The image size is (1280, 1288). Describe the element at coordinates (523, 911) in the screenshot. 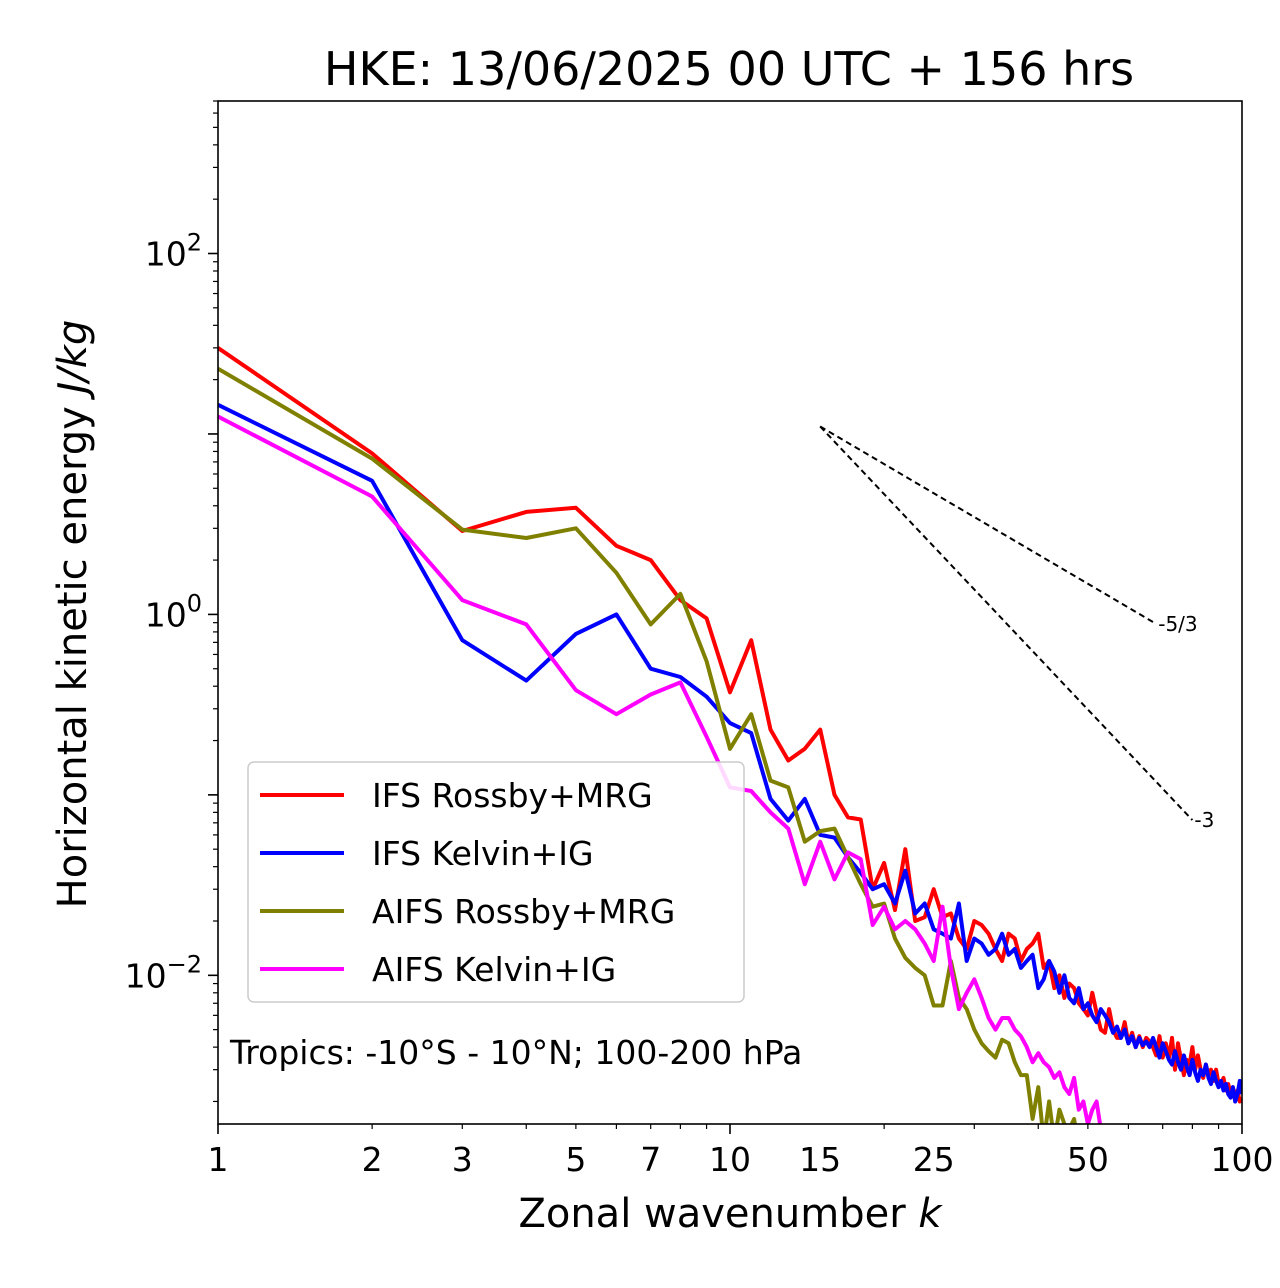

I see `legend-label-3: AIFS Rossby+MRG` at that location.